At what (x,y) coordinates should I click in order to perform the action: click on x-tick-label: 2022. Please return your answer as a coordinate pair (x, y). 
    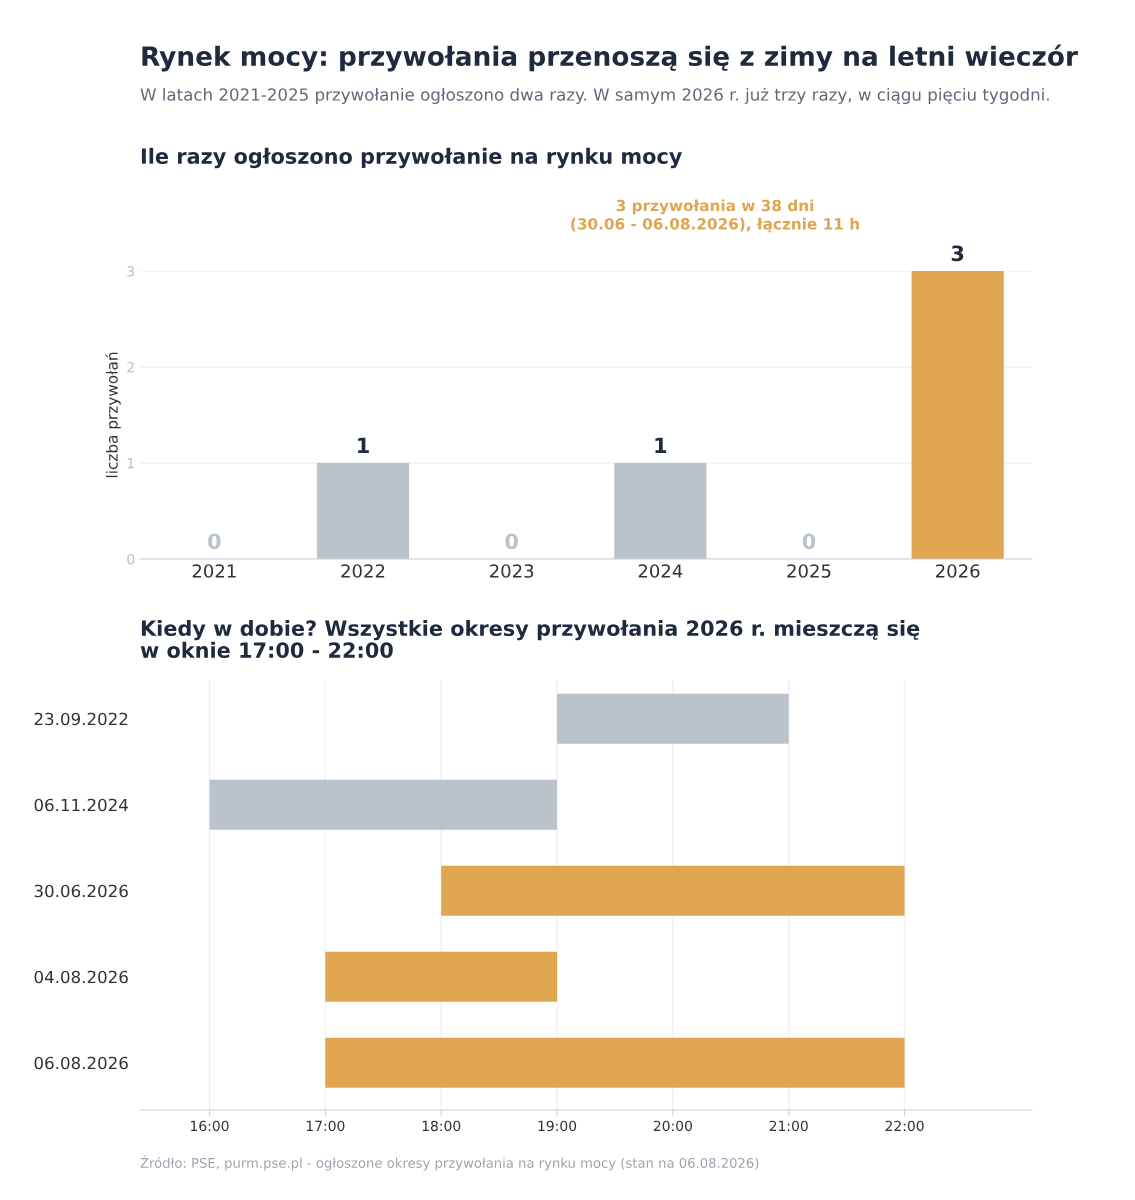
    Looking at the image, I should click on (363, 571).